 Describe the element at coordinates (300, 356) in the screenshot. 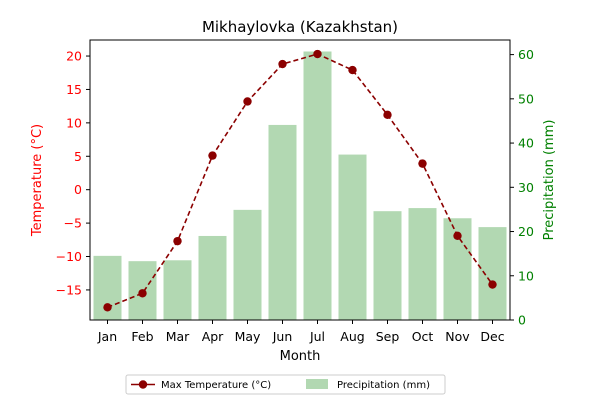

I see `x-axis-title: Month` at that location.